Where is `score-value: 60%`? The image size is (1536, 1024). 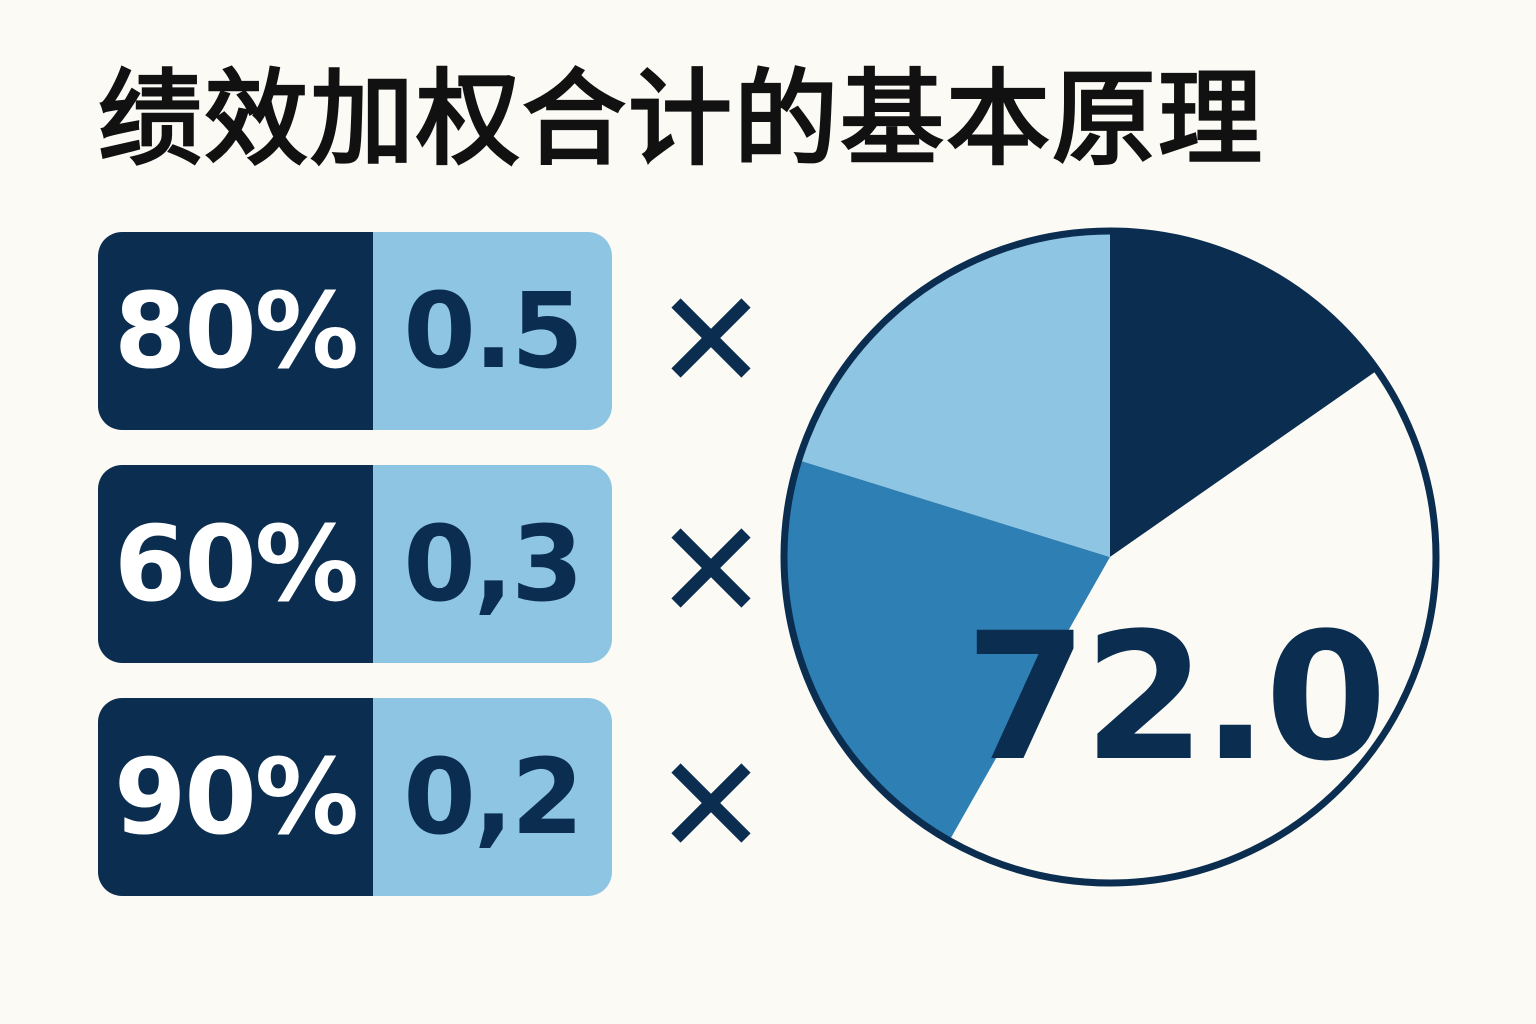
score-value: 60% is located at coordinates (235, 564).